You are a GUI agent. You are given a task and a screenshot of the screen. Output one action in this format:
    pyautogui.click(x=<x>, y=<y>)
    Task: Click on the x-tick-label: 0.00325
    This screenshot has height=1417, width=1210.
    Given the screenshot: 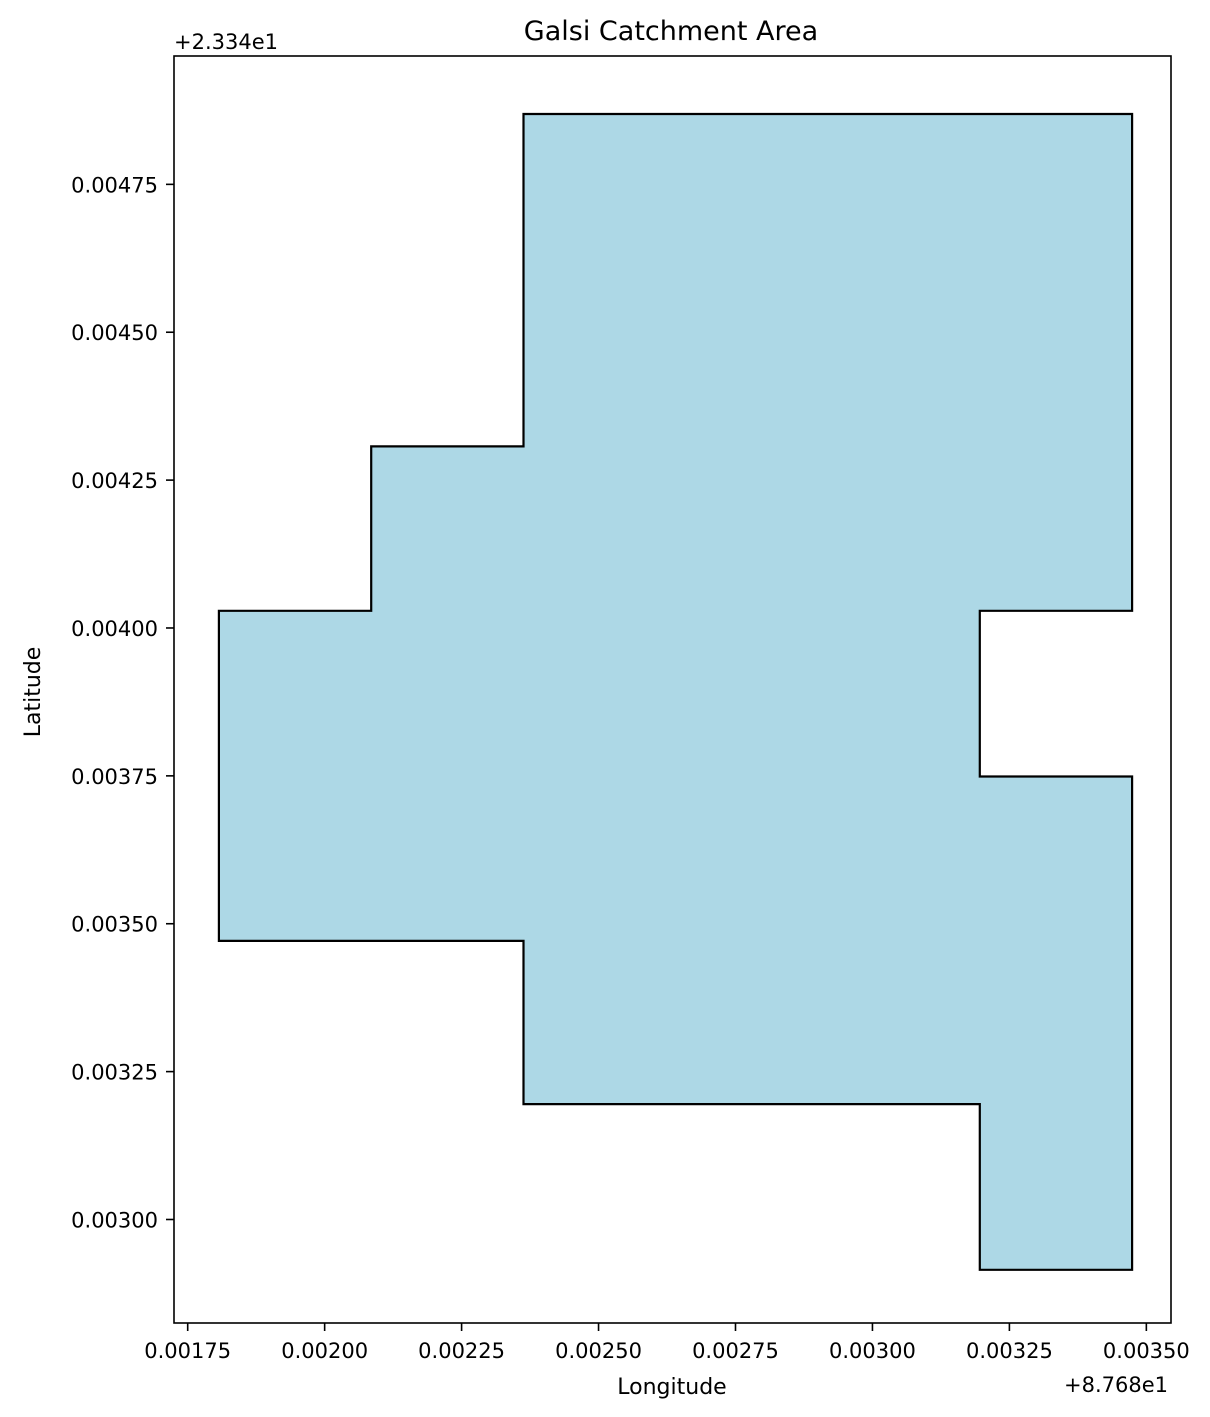 What is the action you would take?
    pyautogui.click(x=1009, y=1351)
    